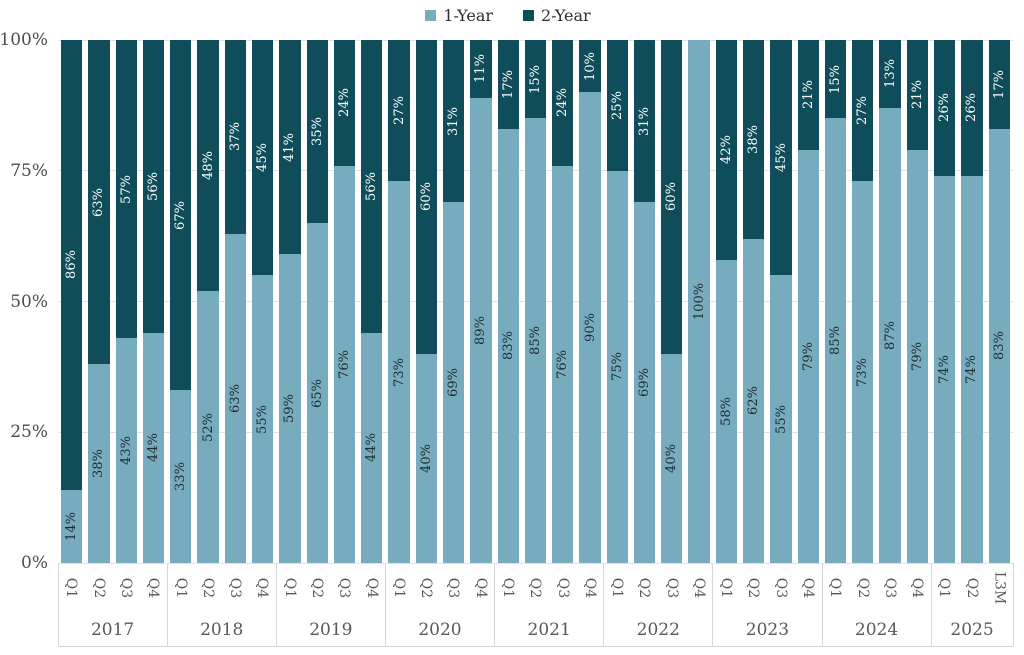  I want to click on bar-label-2-year: 41%, so click(290, 147).